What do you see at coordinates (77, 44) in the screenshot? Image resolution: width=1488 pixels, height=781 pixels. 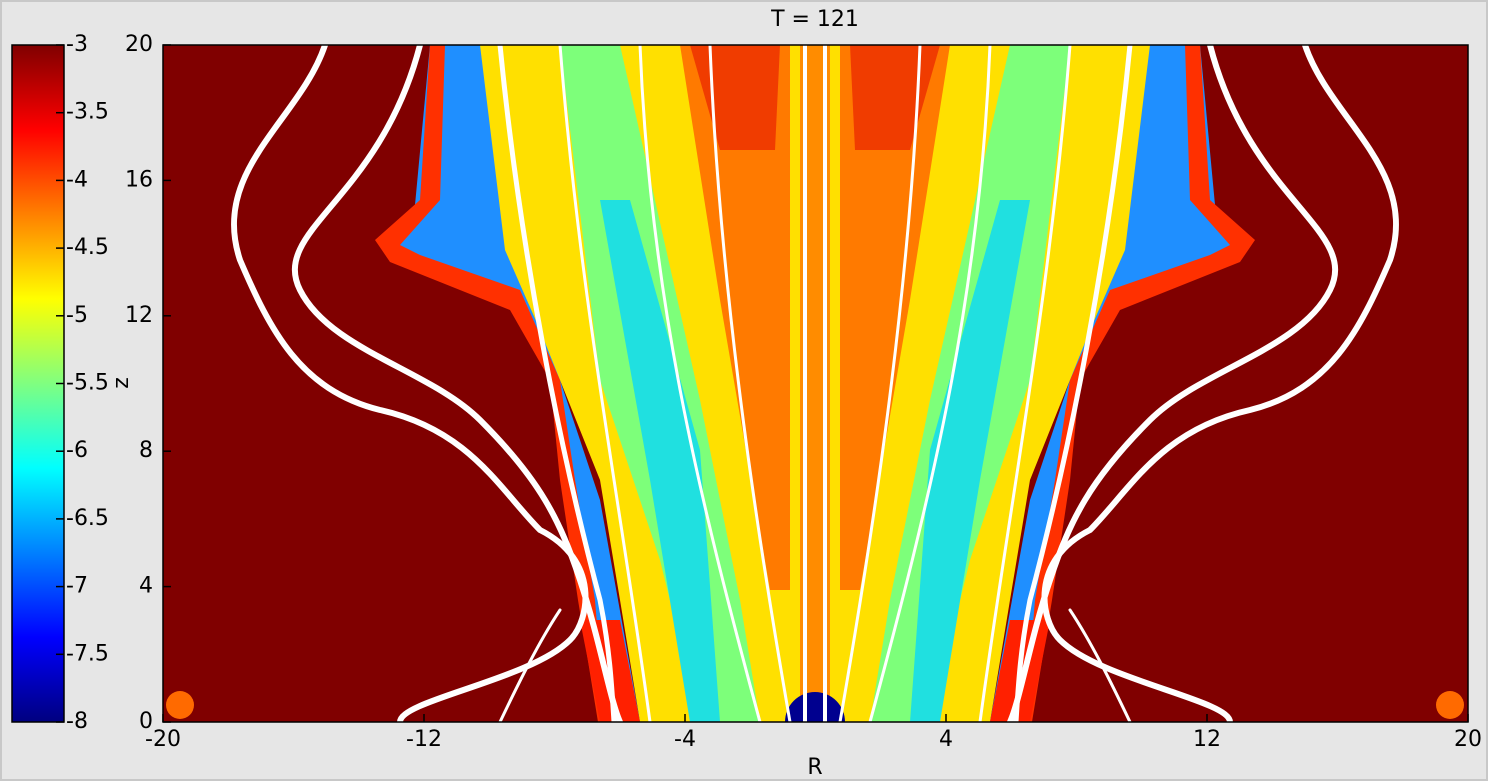 I see `colorbar-tick-label: -3` at bounding box center [77, 44].